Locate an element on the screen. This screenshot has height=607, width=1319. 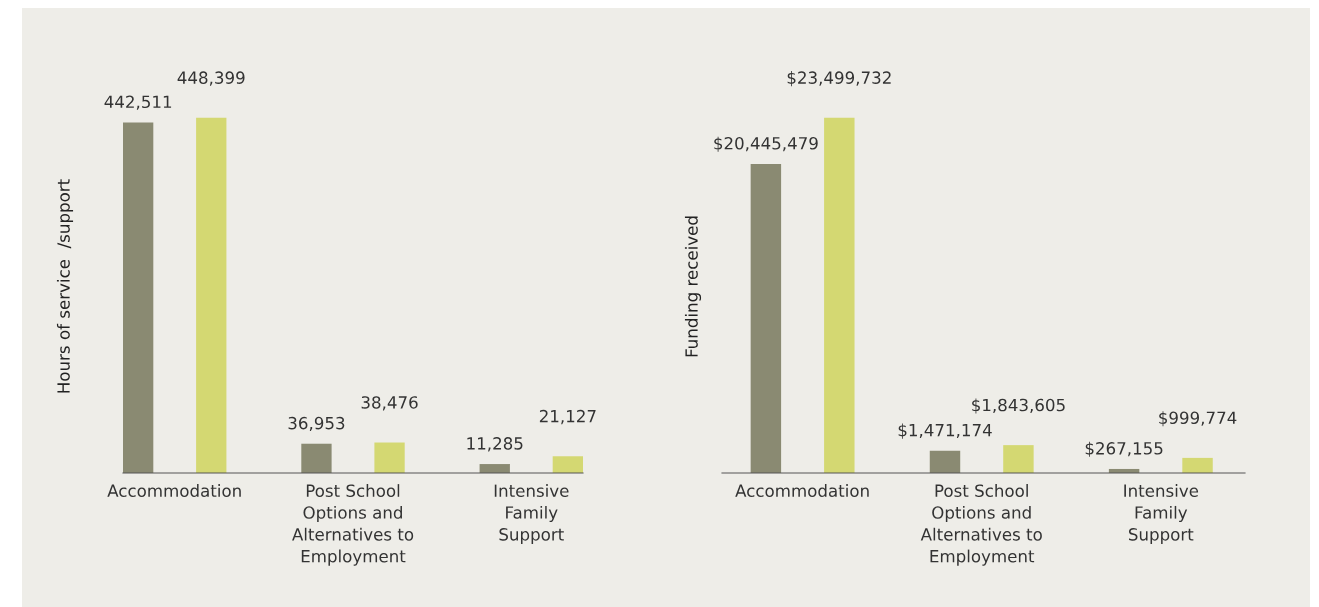
data-label: $999,774 is located at coordinates (1198, 419).